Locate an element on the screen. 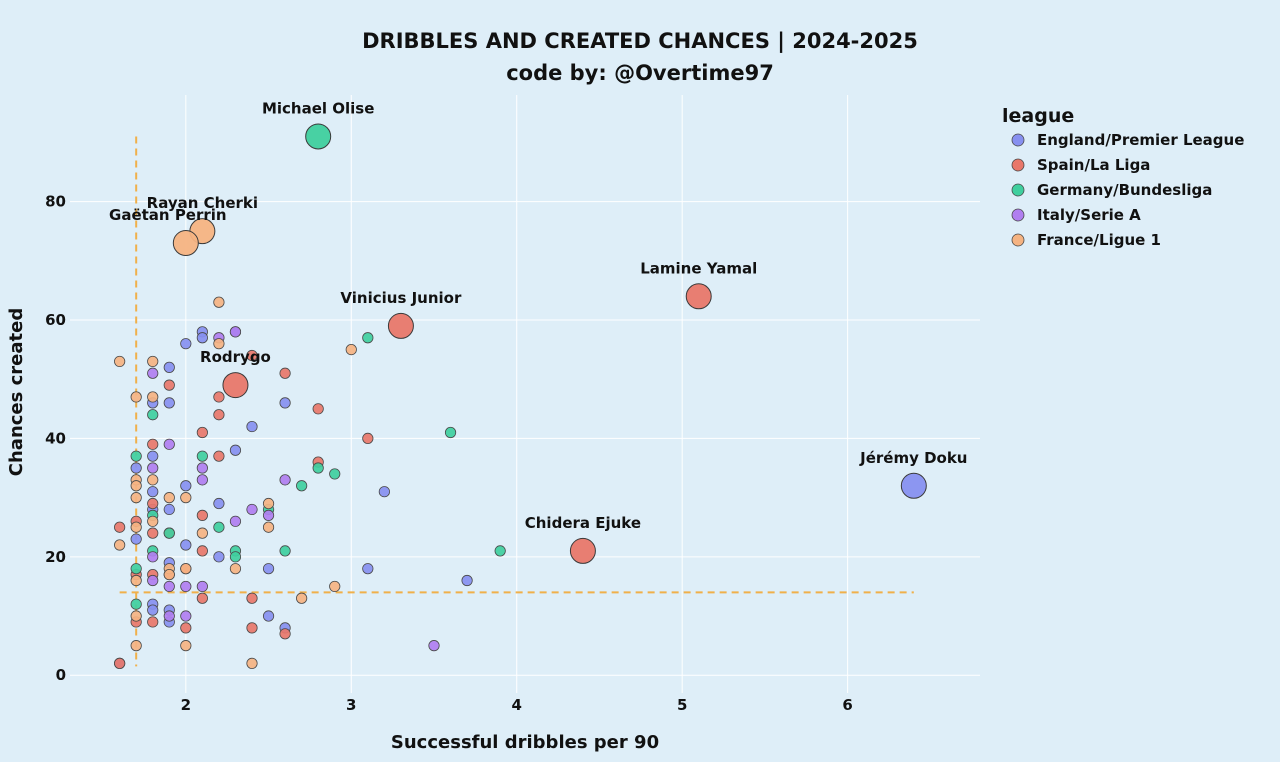 This screenshot has width=1280, height=762. x-tick-label: 6 is located at coordinates (847, 705).